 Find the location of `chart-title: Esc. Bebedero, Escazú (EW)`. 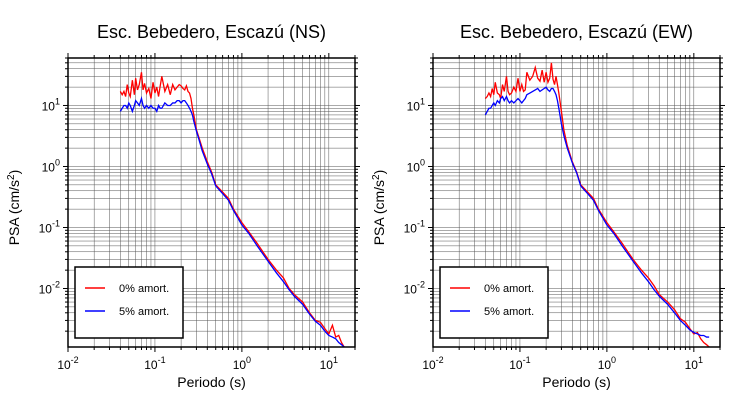

chart-title: Esc. Bebedero, Escazú (EW) is located at coordinates (576, 32).